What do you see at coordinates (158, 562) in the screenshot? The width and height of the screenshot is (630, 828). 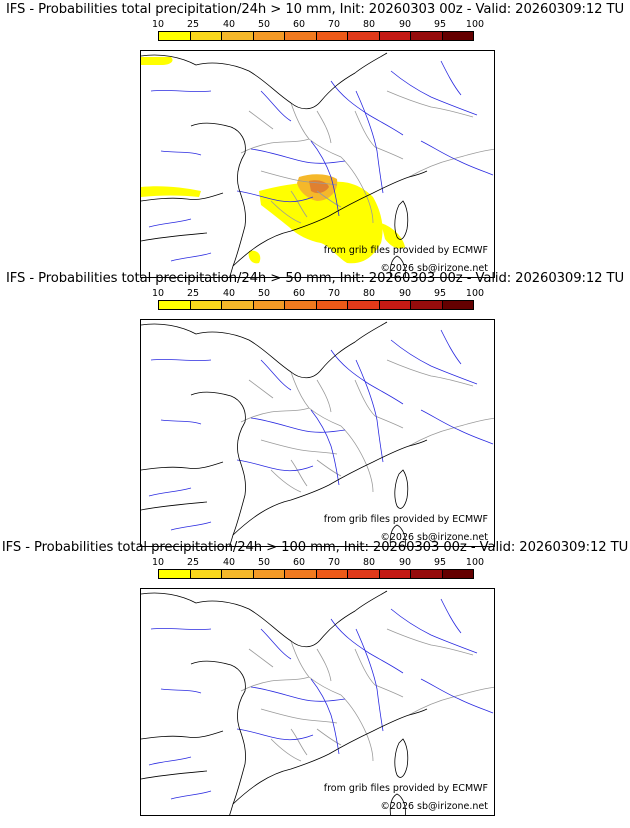 I see `colorbar-label: 10` at bounding box center [158, 562].